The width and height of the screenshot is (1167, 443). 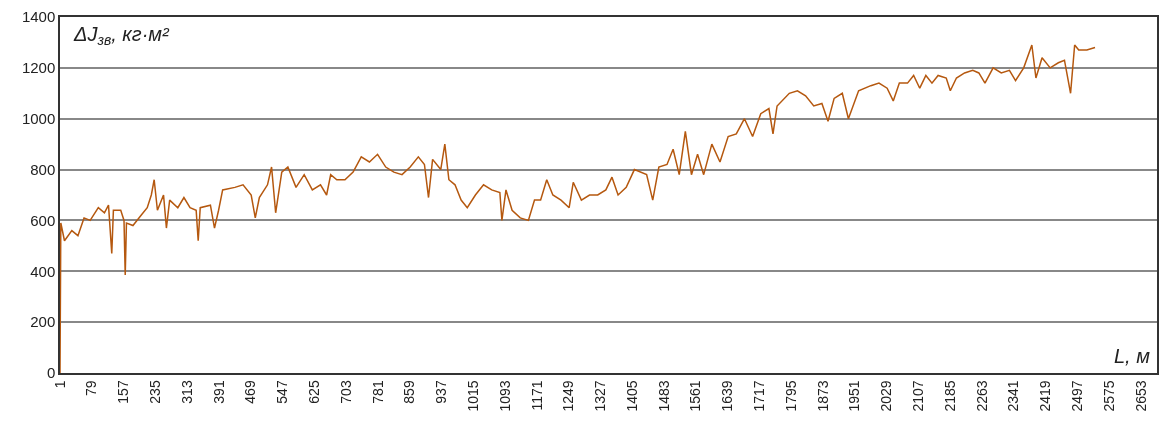 What do you see at coordinates (1140, 396) in the screenshot?
I see `x-tick-label: 2653` at bounding box center [1140, 396].